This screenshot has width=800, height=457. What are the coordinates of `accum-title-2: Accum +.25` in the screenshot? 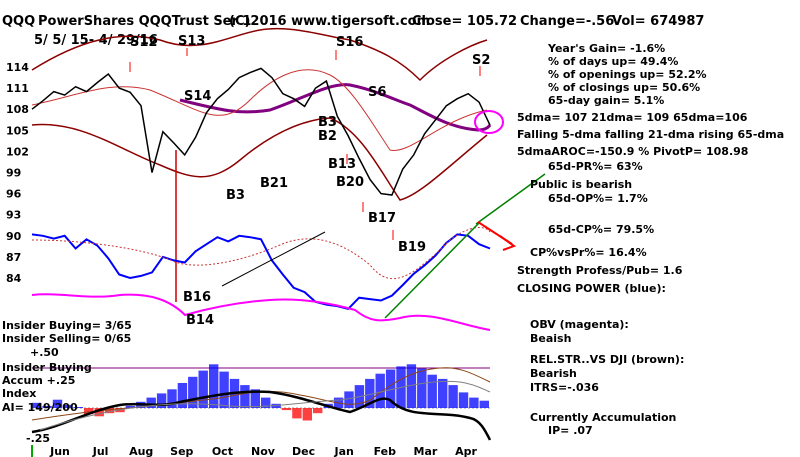 It's located at (38, 380).